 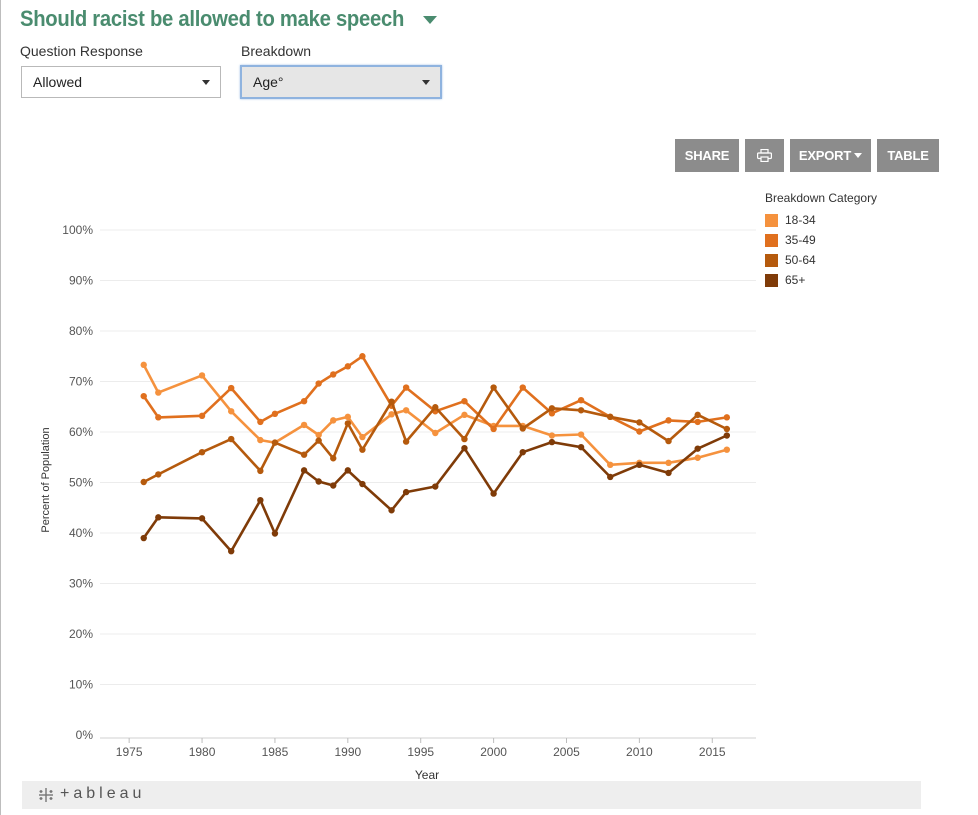 What do you see at coordinates (81, 584) in the screenshot?
I see `y-tick-label: 30%` at bounding box center [81, 584].